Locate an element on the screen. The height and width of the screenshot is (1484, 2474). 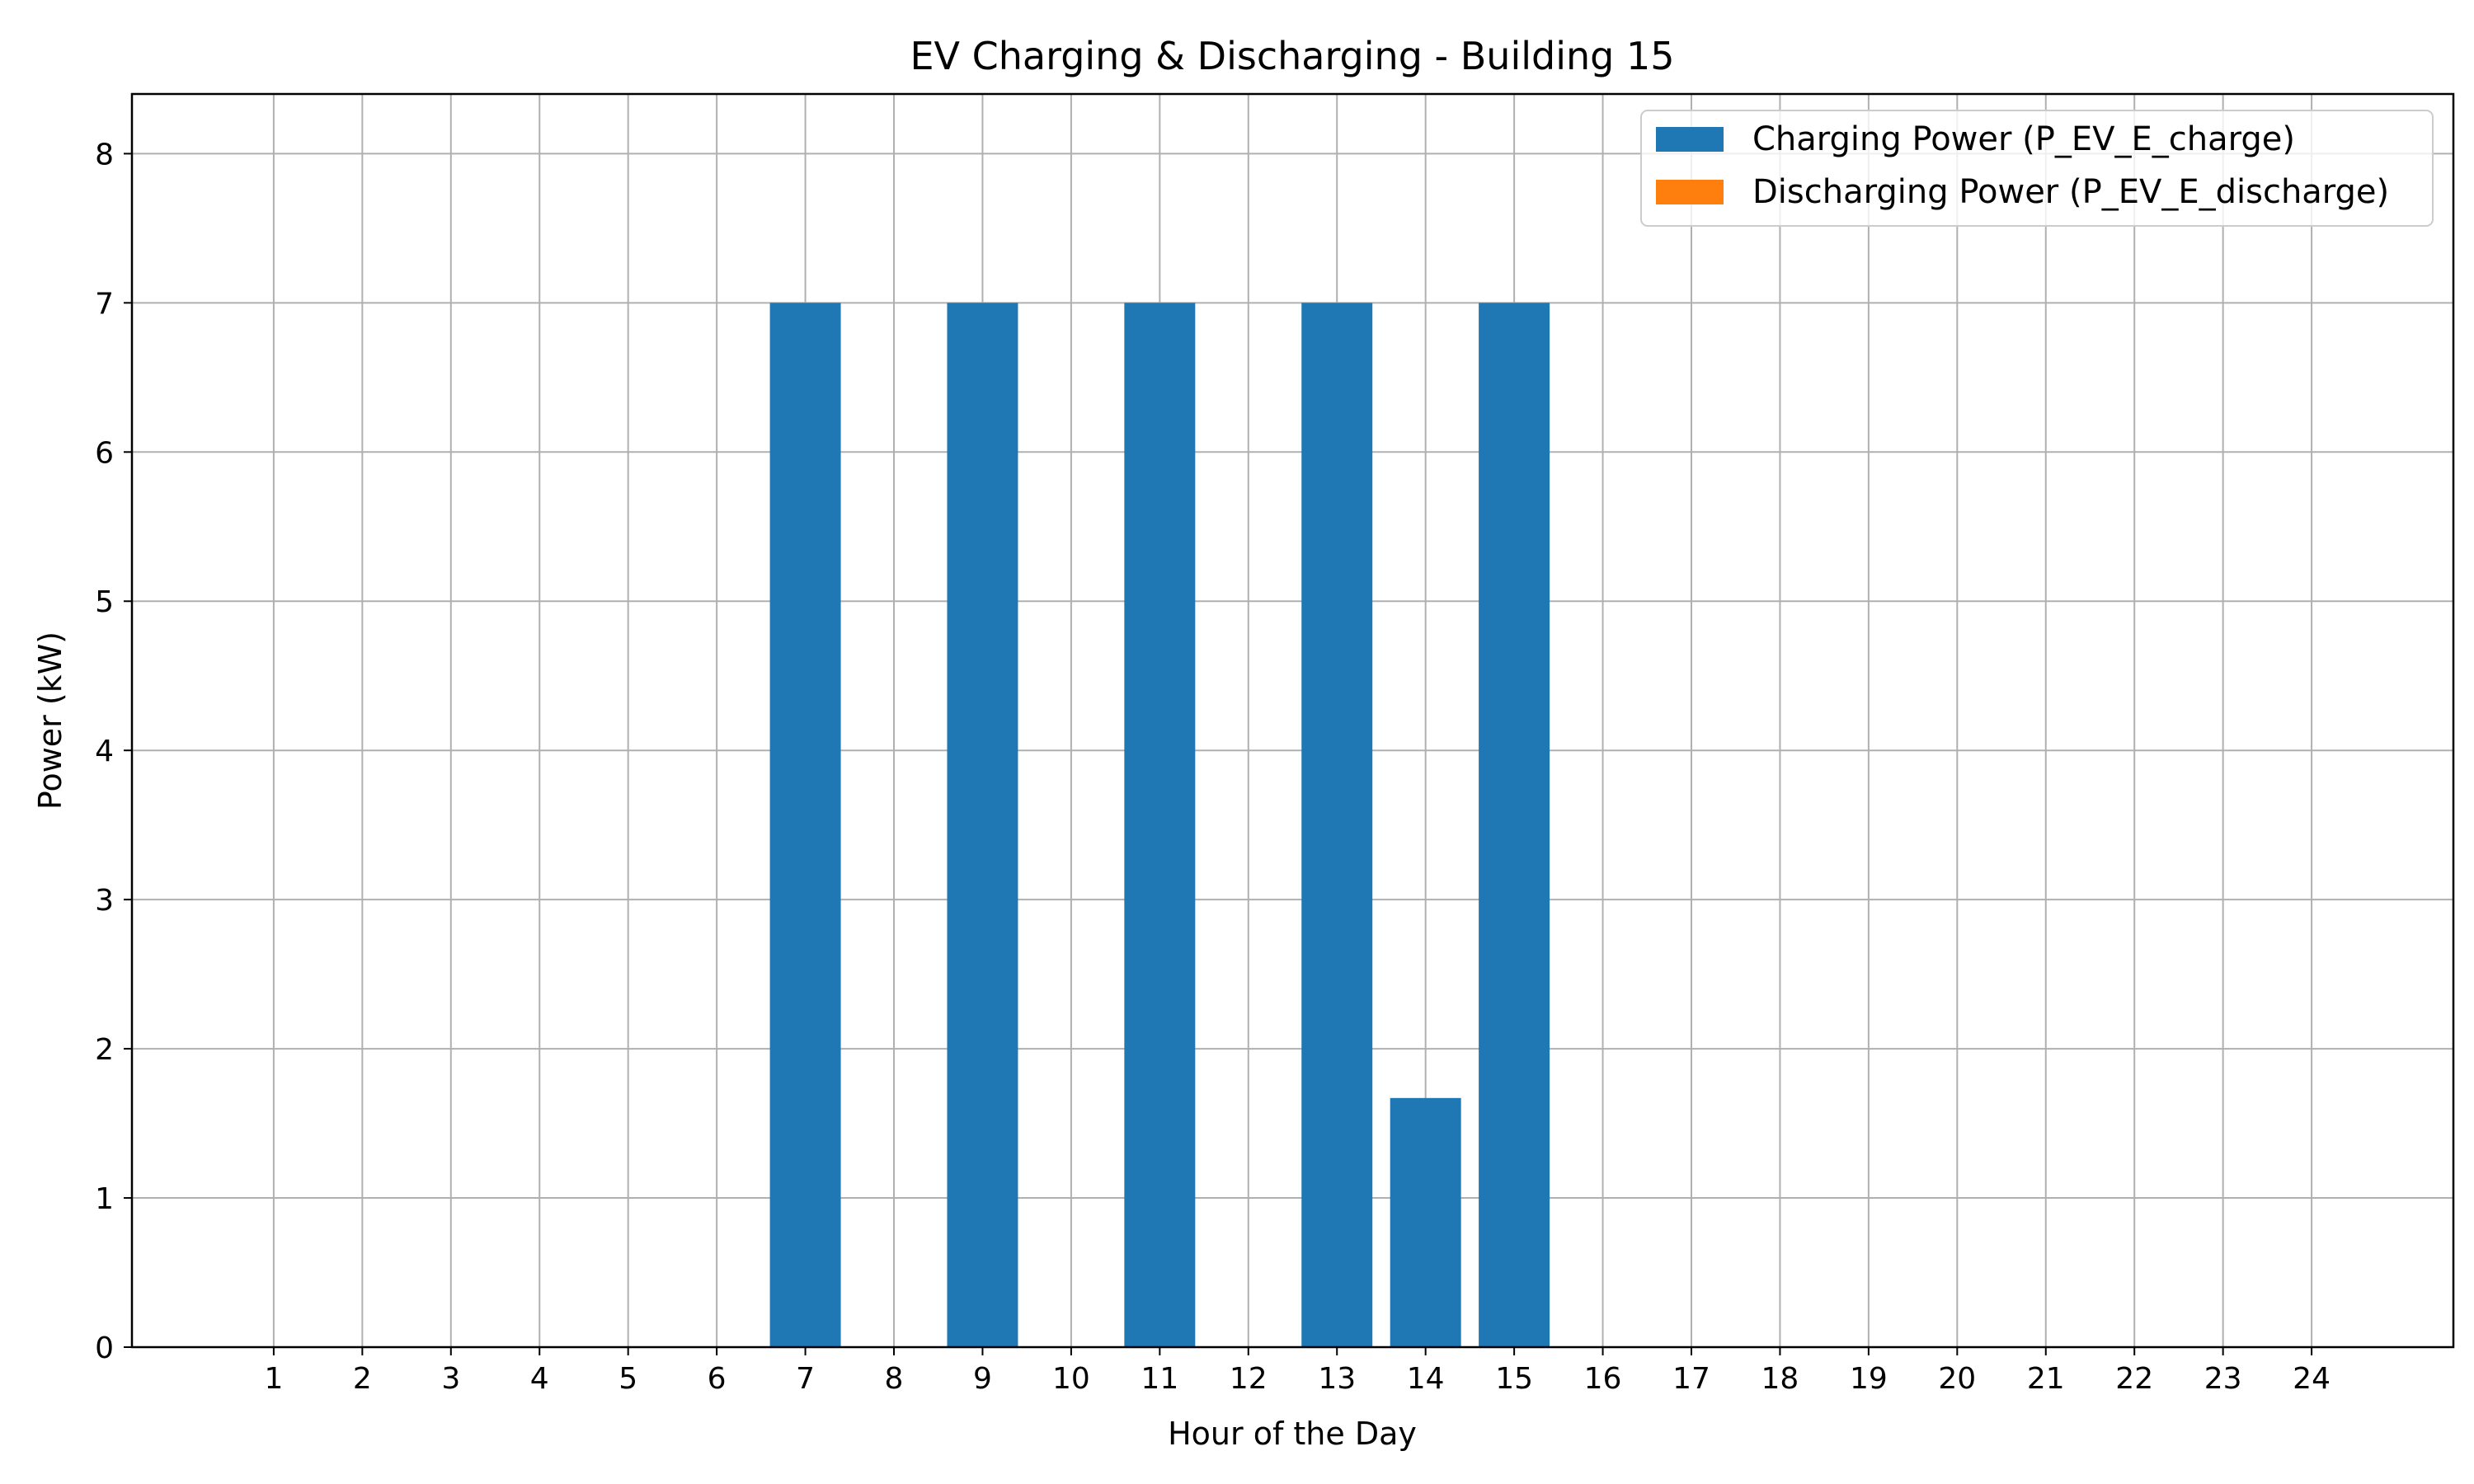
legend-frame is located at coordinates (2037, 168).